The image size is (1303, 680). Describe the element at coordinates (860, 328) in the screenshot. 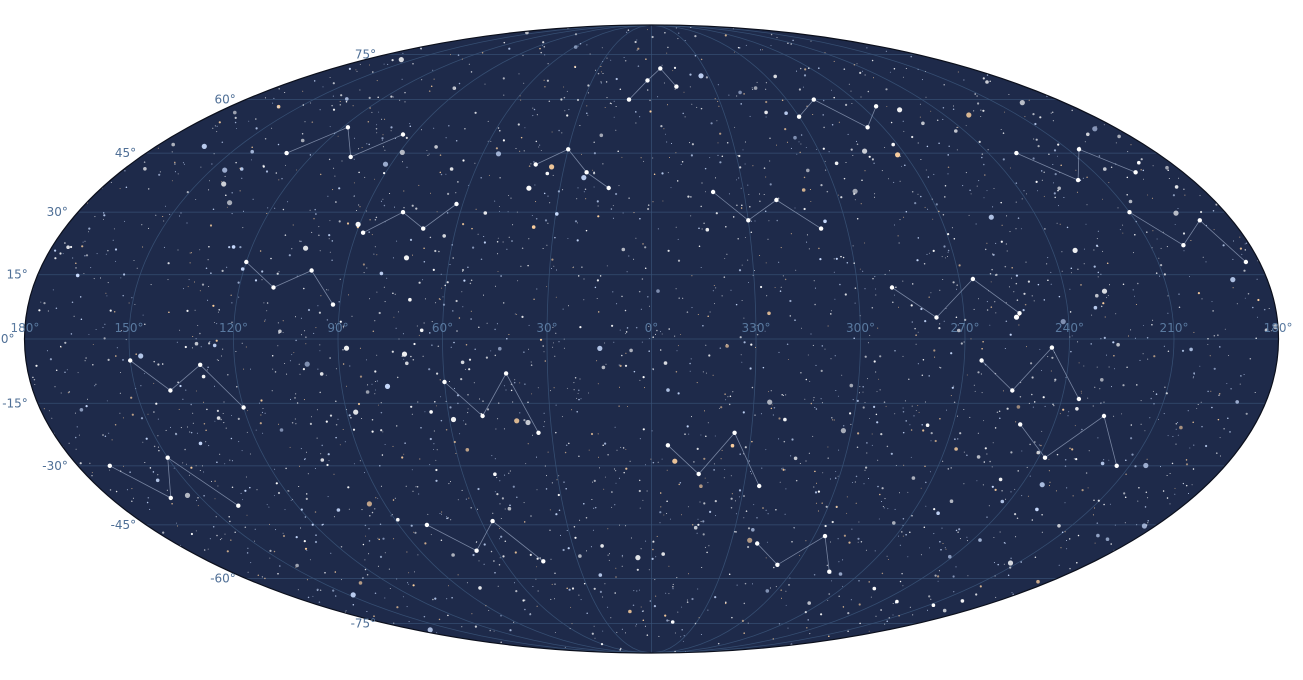

I see `longitude-label: 300°` at that location.